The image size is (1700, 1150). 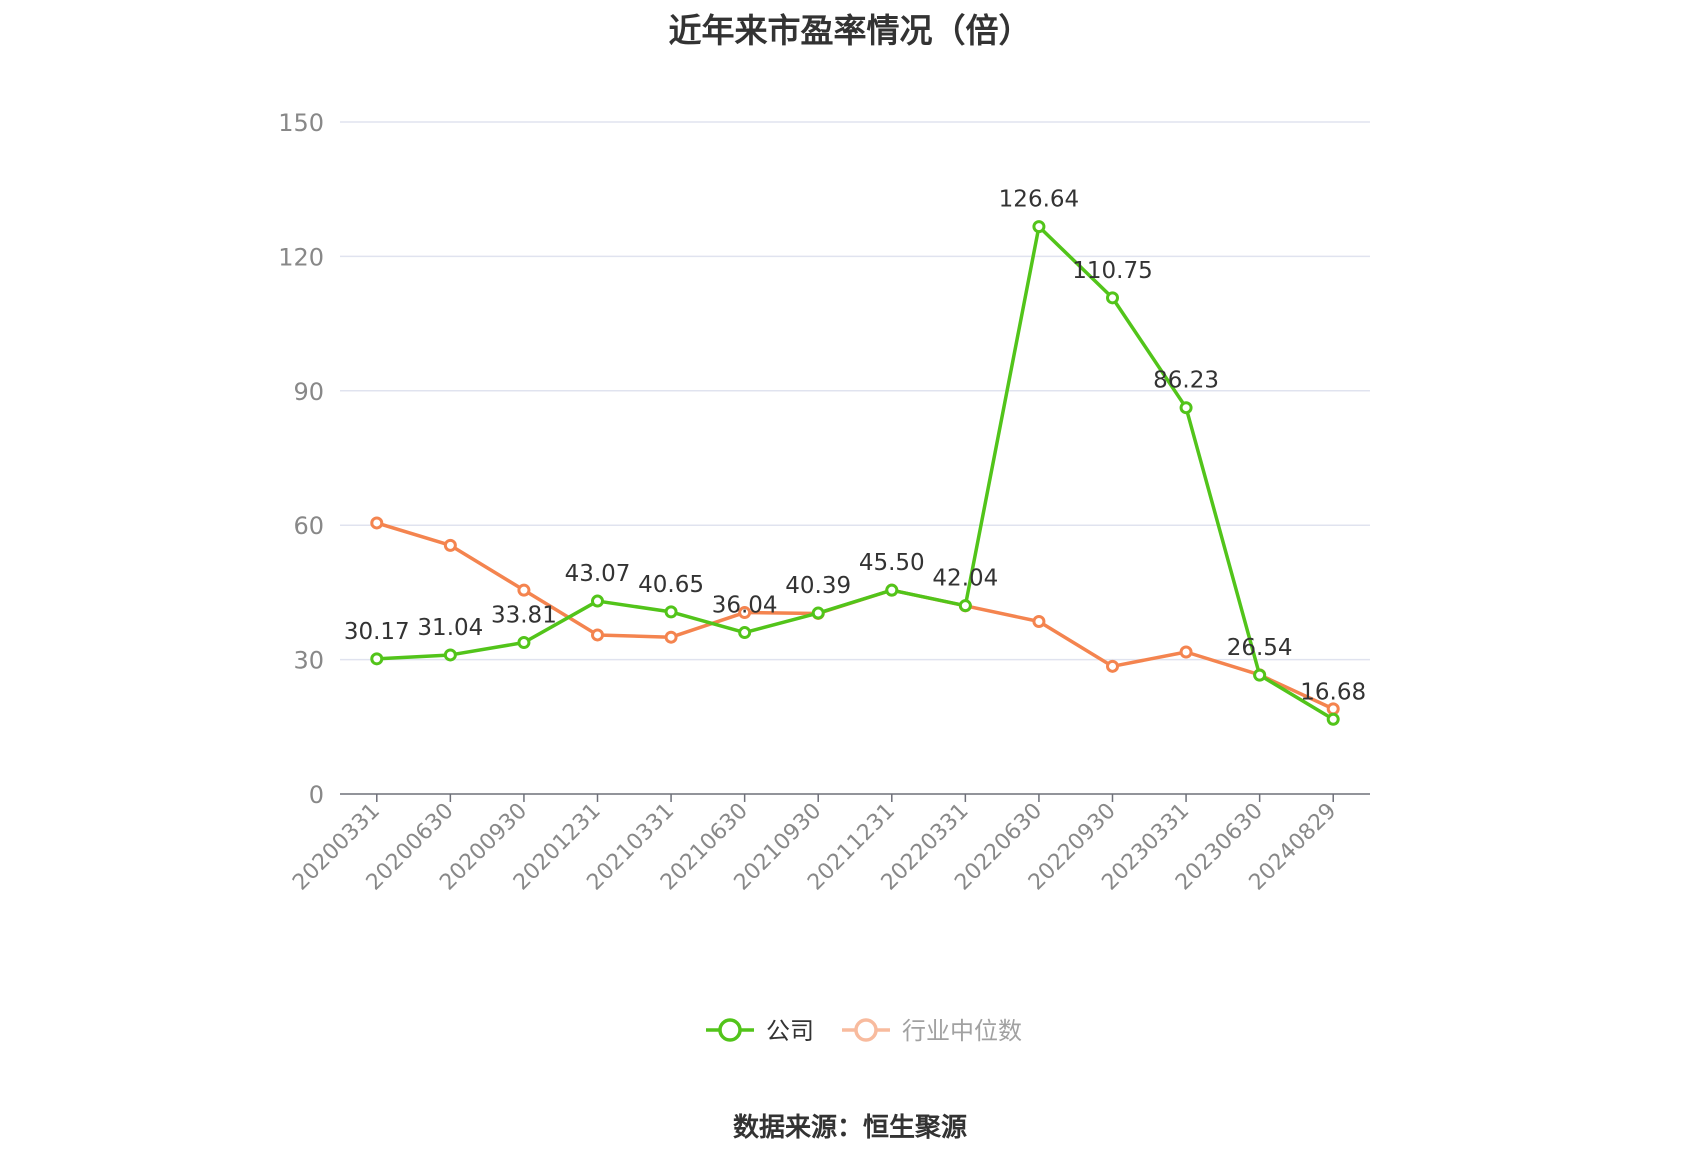 What do you see at coordinates (892, 563) in the screenshot?
I see `data-label: 45.50` at bounding box center [892, 563].